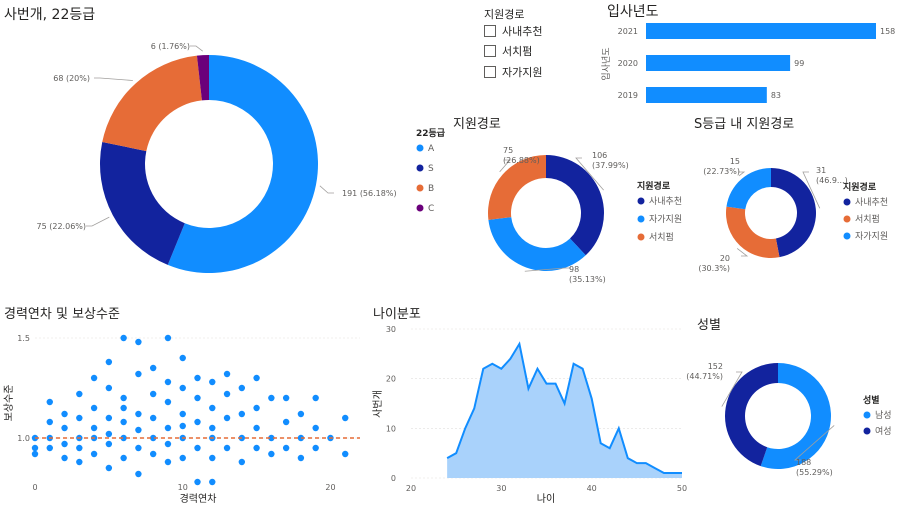 The image size is (904, 508). I want to click on join-year-bar-chart: 입사년도 2021 158 2020 99 2019 83, so click(747, 63).